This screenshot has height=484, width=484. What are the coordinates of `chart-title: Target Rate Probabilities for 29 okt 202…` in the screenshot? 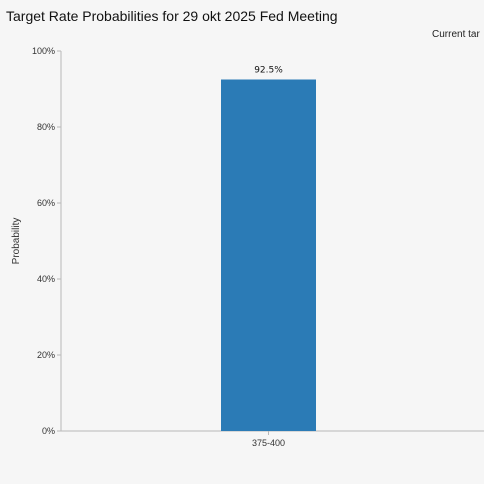 It's located at (172, 16).